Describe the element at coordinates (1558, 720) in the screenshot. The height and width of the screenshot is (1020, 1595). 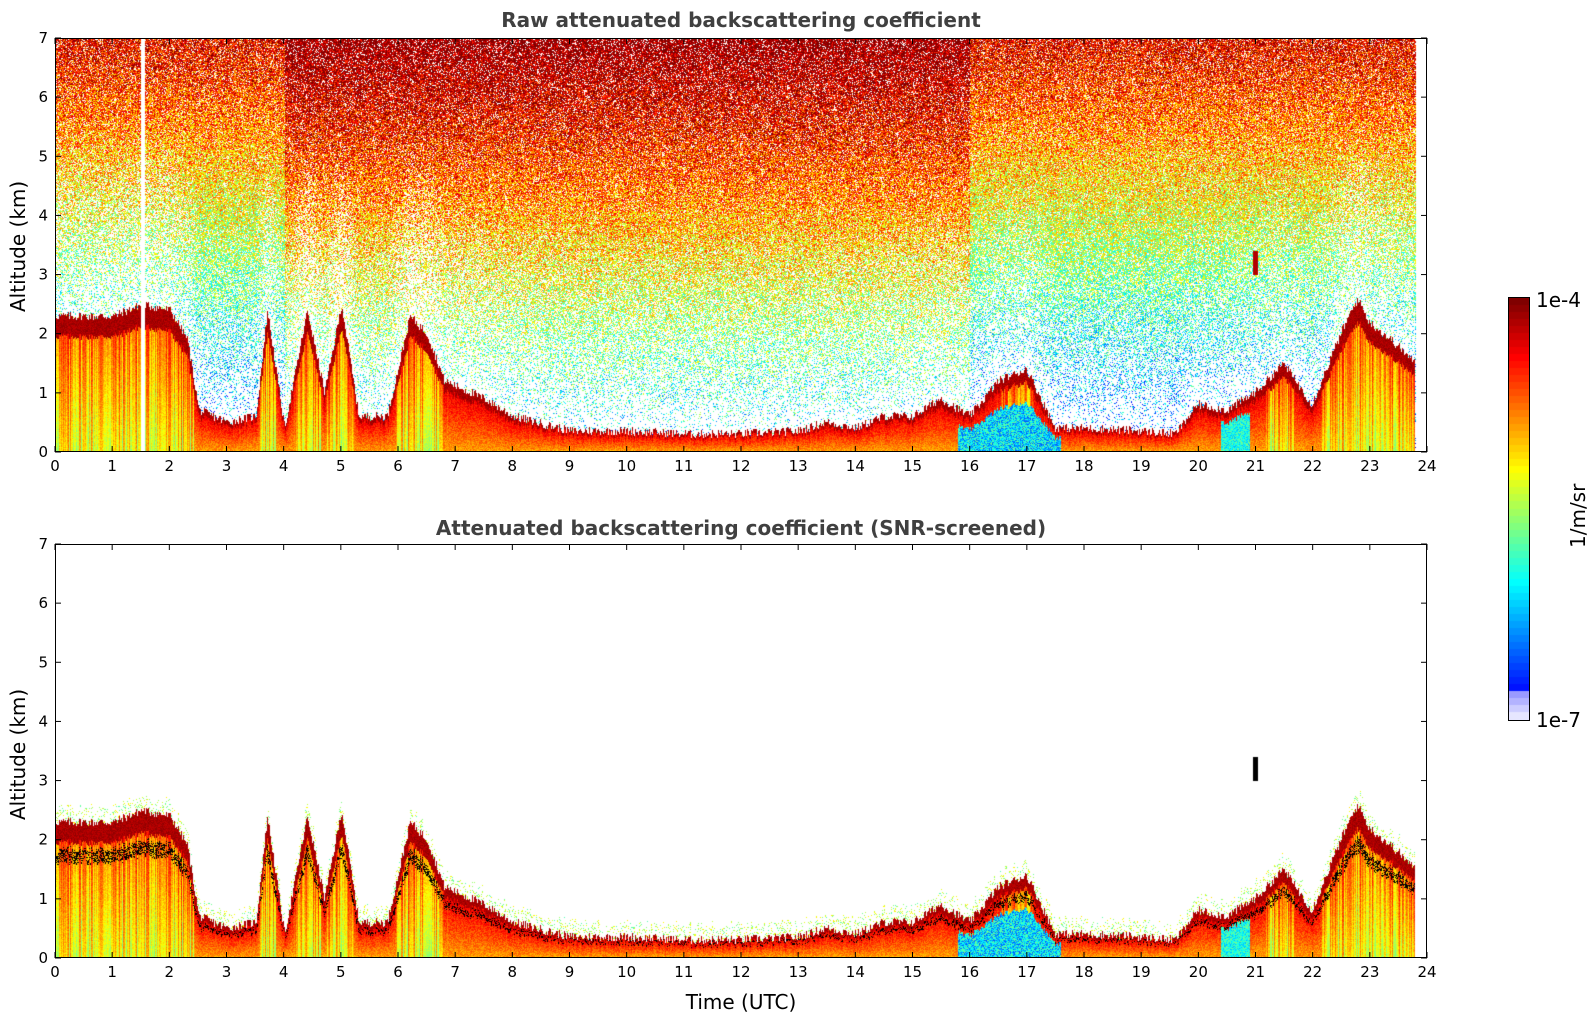
I see `colorbar-min-label: 1e-7` at that location.